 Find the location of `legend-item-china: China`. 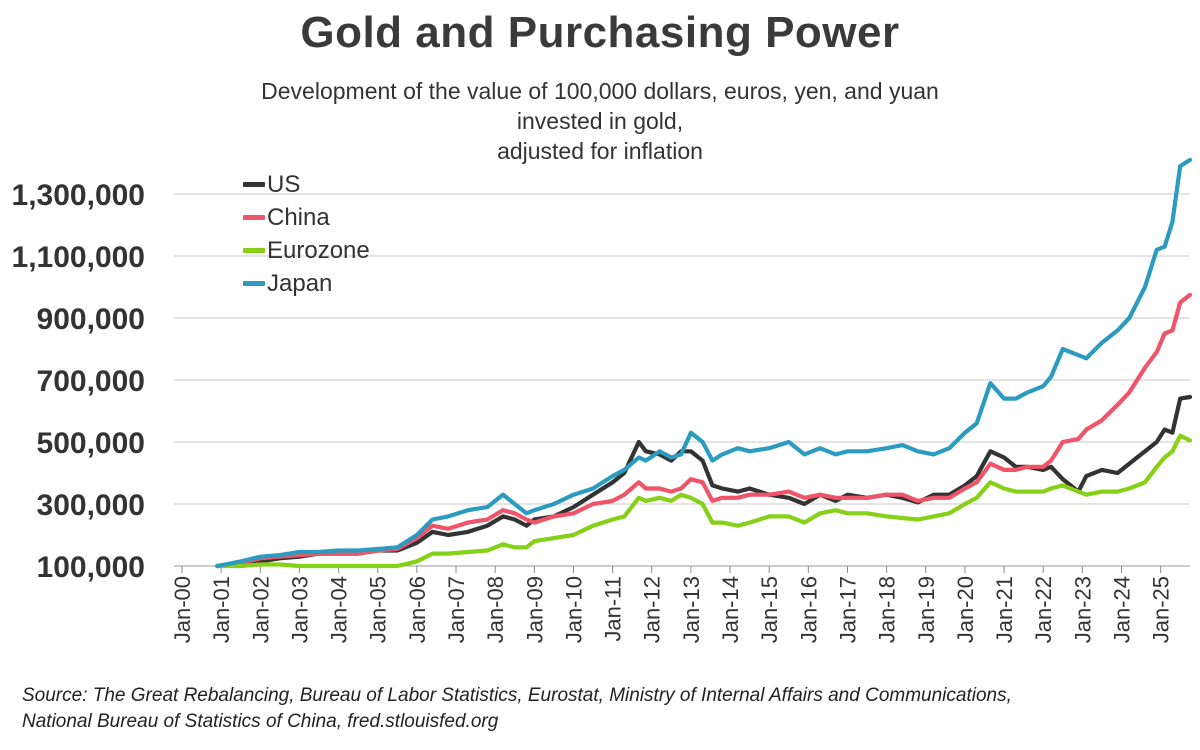

legend-item-china: China is located at coordinates (306, 217).